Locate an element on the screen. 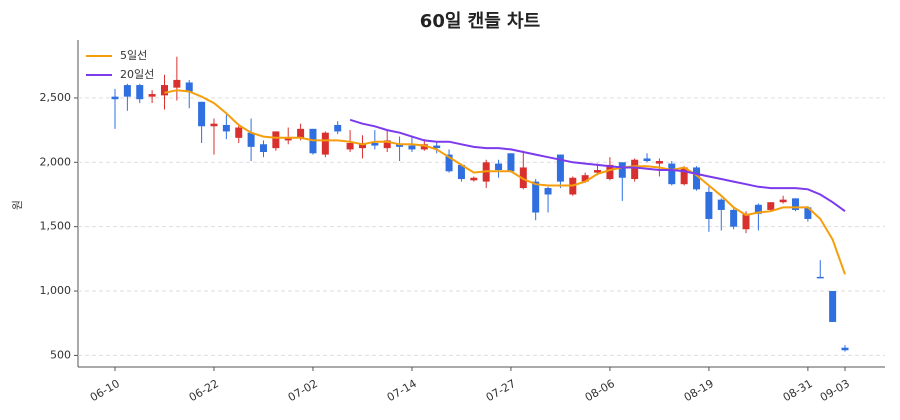 The width and height of the screenshot is (900, 420). chart-title: 60일 캔들 차트 is located at coordinates (480, 21).